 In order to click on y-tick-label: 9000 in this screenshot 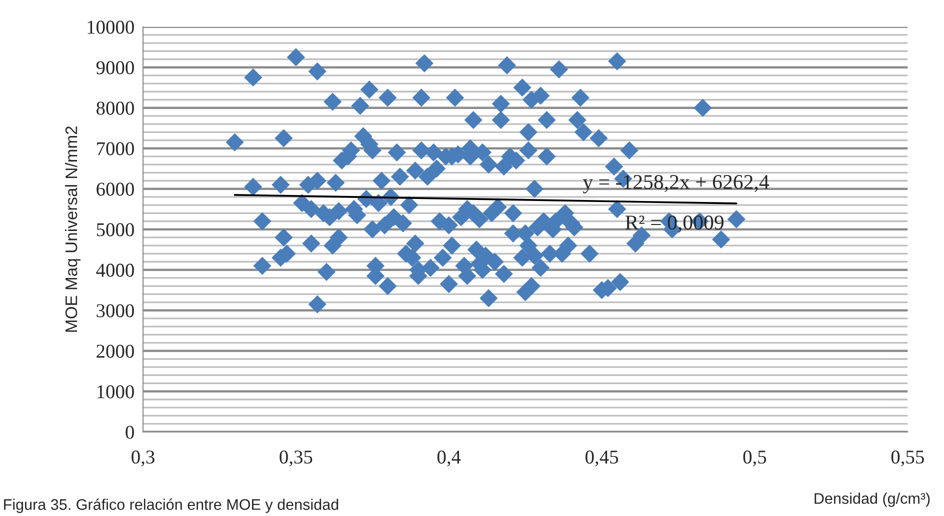, I will do `click(115, 67)`.